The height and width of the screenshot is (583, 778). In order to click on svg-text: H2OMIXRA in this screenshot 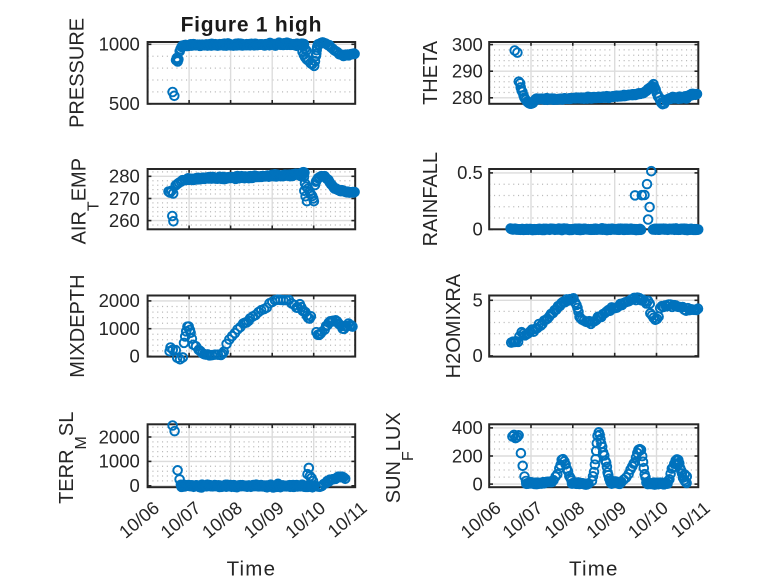, I will do `click(454, 325)`.